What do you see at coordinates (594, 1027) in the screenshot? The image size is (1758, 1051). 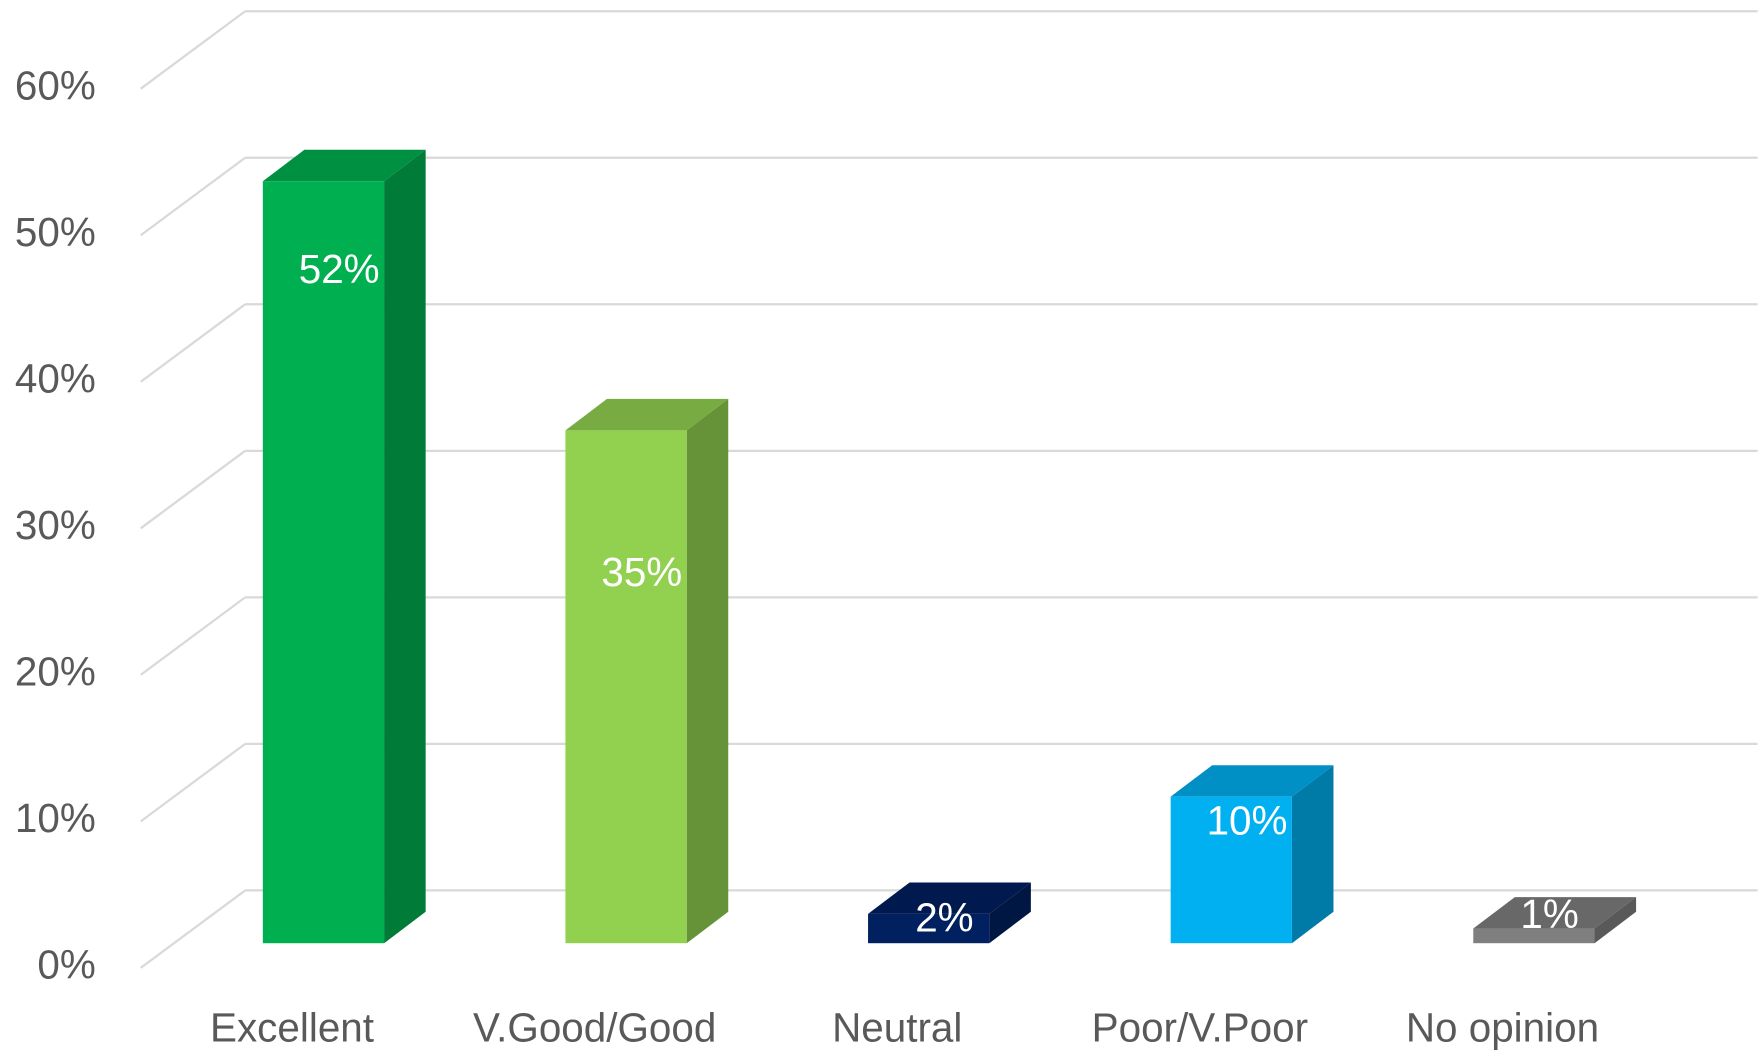 I see `x-tick-label: V.Good/Good` at bounding box center [594, 1027].